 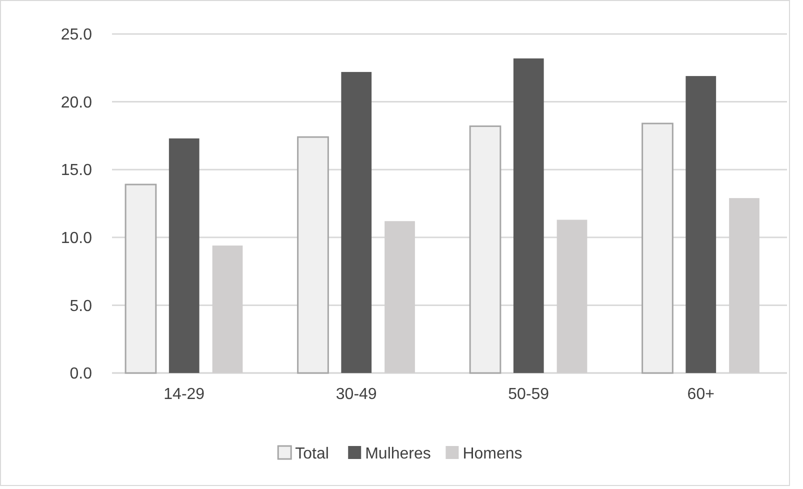 What do you see at coordinates (184, 394) in the screenshot?
I see `x-tick-label: 14-29` at bounding box center [184, 394].